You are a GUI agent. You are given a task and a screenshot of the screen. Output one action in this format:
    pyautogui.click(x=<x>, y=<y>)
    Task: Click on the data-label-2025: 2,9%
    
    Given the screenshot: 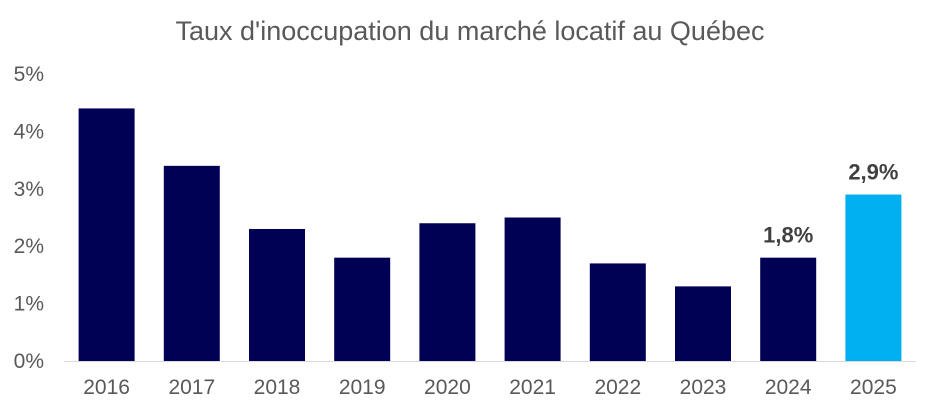 What is the action you would take?
    pyautogui.click(x=873, y=172)
    